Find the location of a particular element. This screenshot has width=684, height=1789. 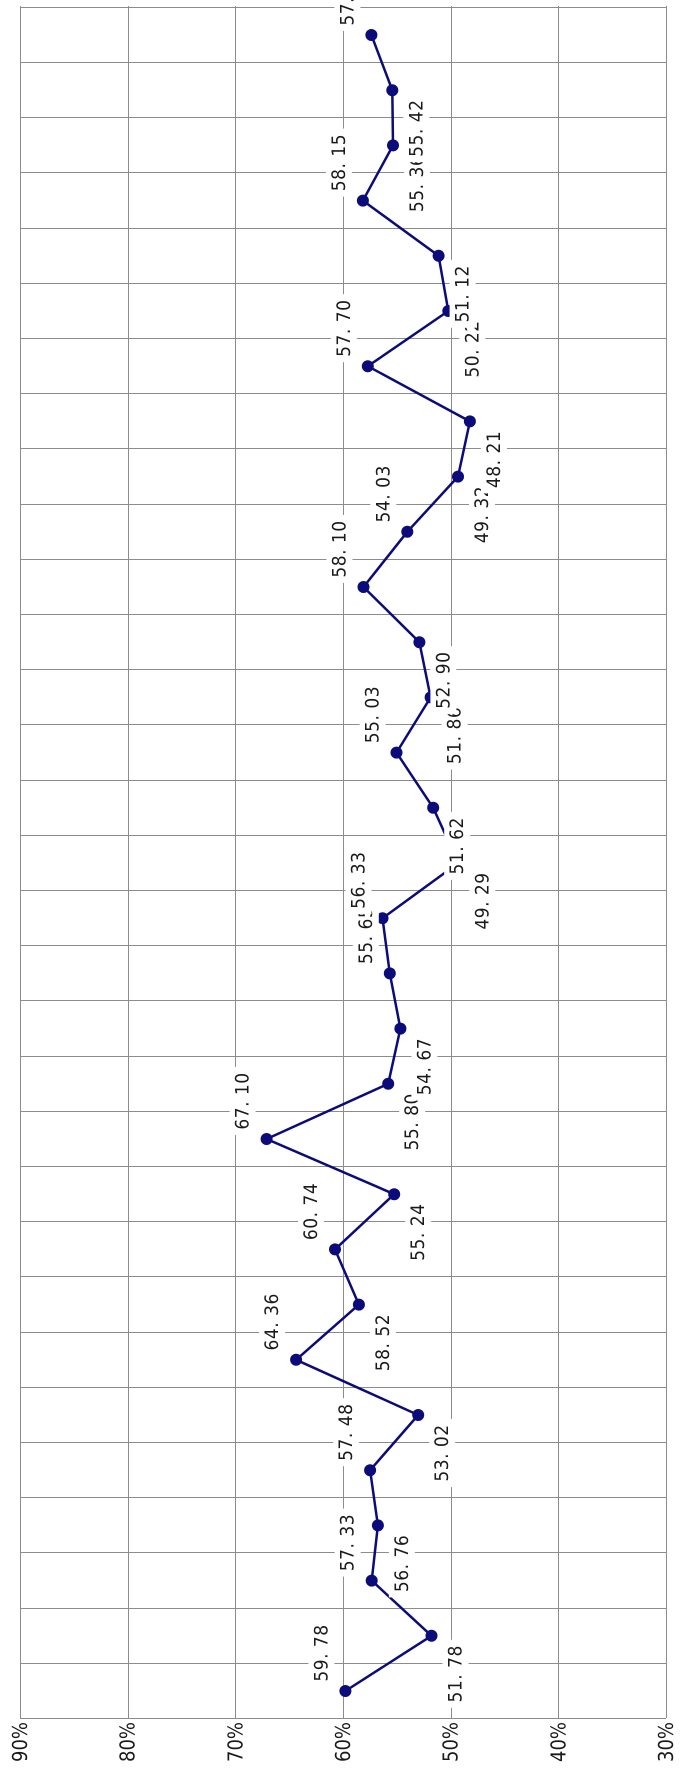

axis-tick-label: 40% is located at coordinates (558, 1742).